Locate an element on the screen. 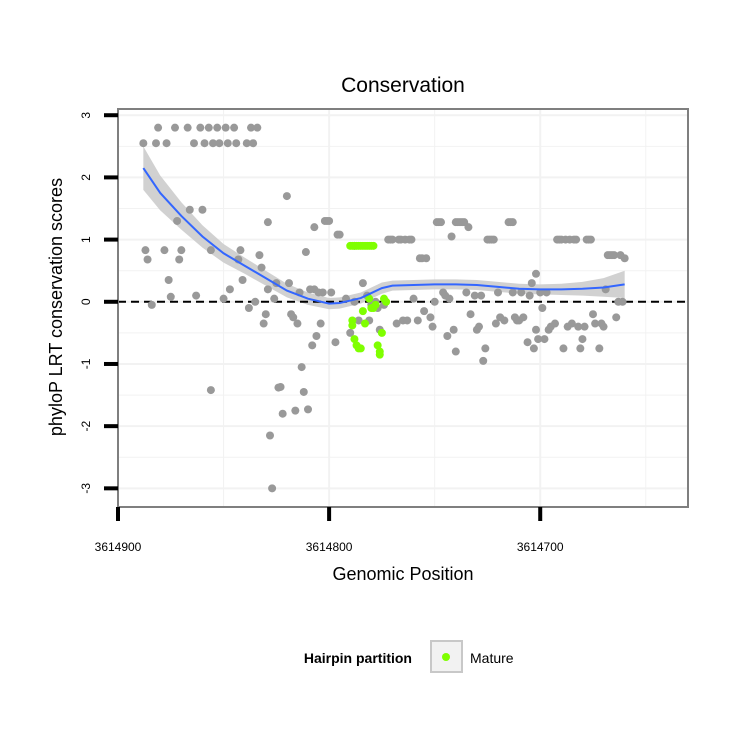 The image size is (750, 750). legend: Hairpin partition Mature is located at coordinates (409, 656).